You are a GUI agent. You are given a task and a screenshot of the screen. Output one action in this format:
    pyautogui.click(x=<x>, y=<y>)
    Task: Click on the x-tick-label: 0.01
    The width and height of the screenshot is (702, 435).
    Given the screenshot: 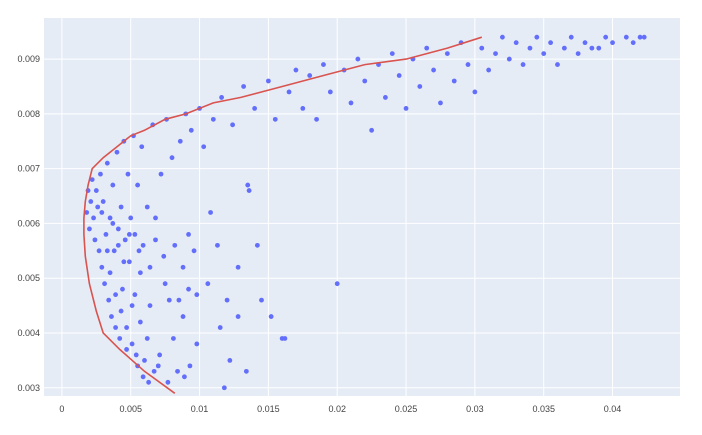 What is the action you would take?
    pyautogui.click(x=200, y=409)
    